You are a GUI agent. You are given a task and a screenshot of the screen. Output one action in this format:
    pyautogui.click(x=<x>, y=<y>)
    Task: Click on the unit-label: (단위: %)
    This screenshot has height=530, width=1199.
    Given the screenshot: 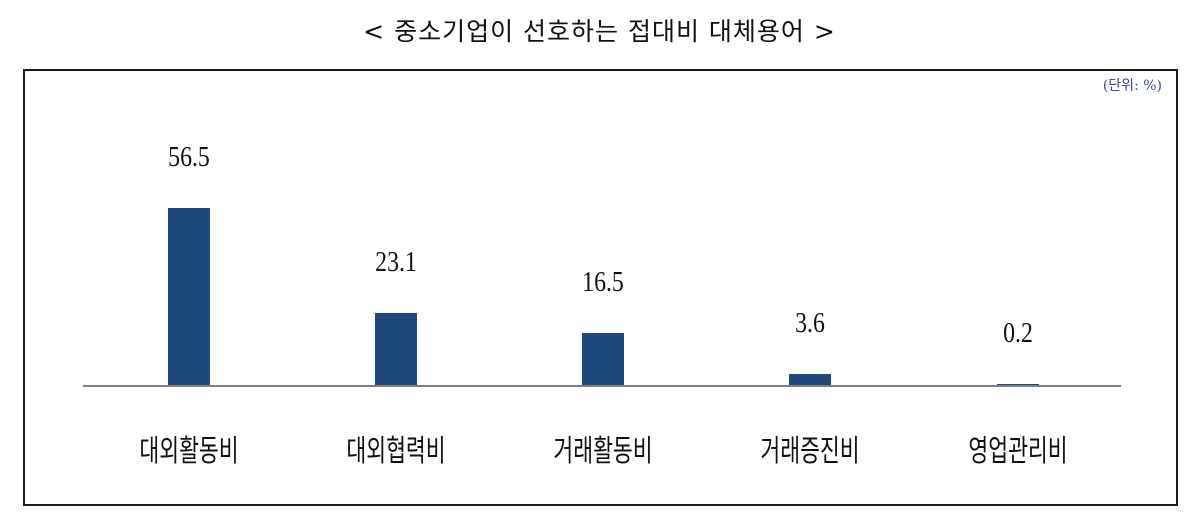 What is the action you would take?
    pyautogui.click(x=1132, y=86)
    